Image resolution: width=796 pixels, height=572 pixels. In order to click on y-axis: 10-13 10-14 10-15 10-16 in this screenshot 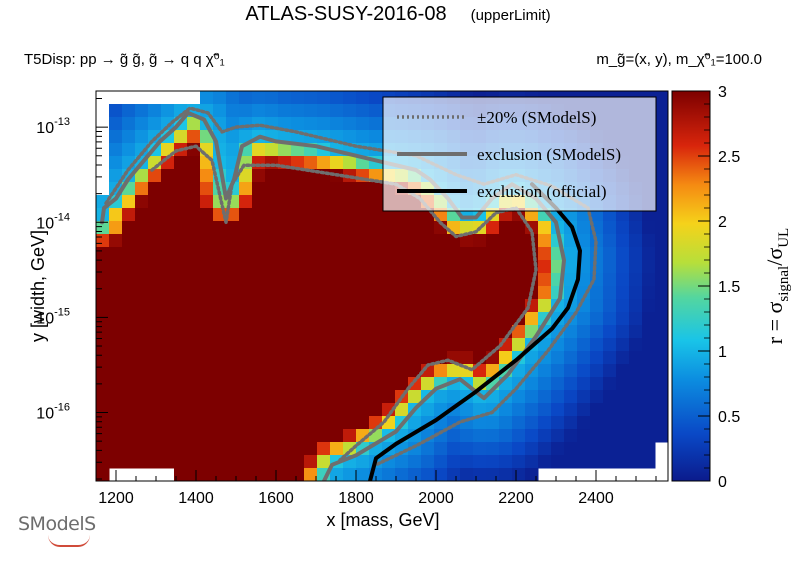, I will do `click(72, 289)`.